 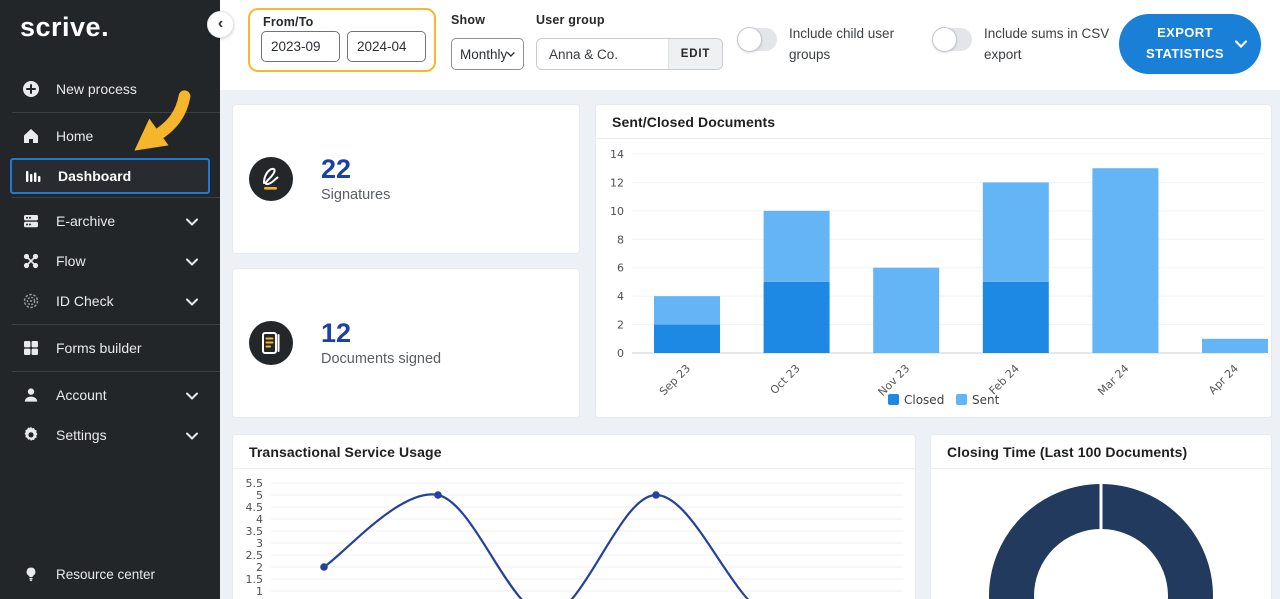 What do you see at coordinates (300, 46) in the screenshot?
I see `from-date-input` at bounding box center [300, 46].